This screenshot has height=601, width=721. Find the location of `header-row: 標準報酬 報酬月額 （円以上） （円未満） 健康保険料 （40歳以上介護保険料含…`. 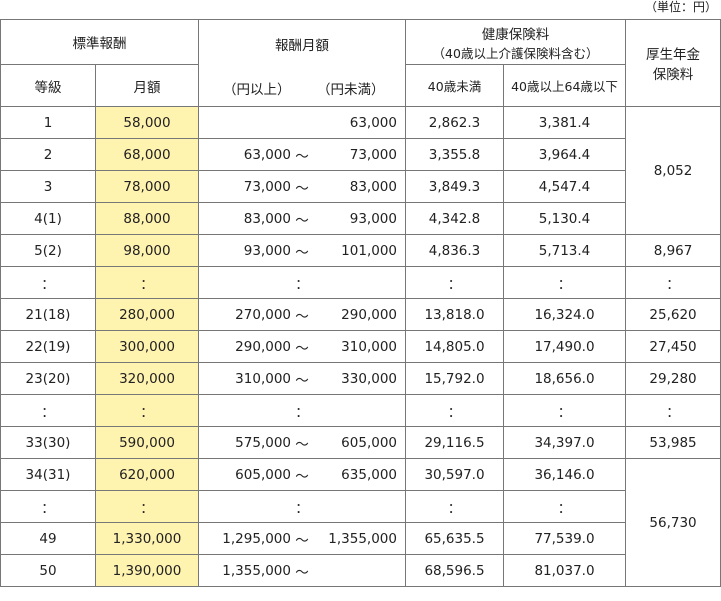

header-row: 標準報酬 報酬月額 （円以上） （円未満） 健康保険料 （40歳以上介護保険料含… is located at coordinates (360, 63).